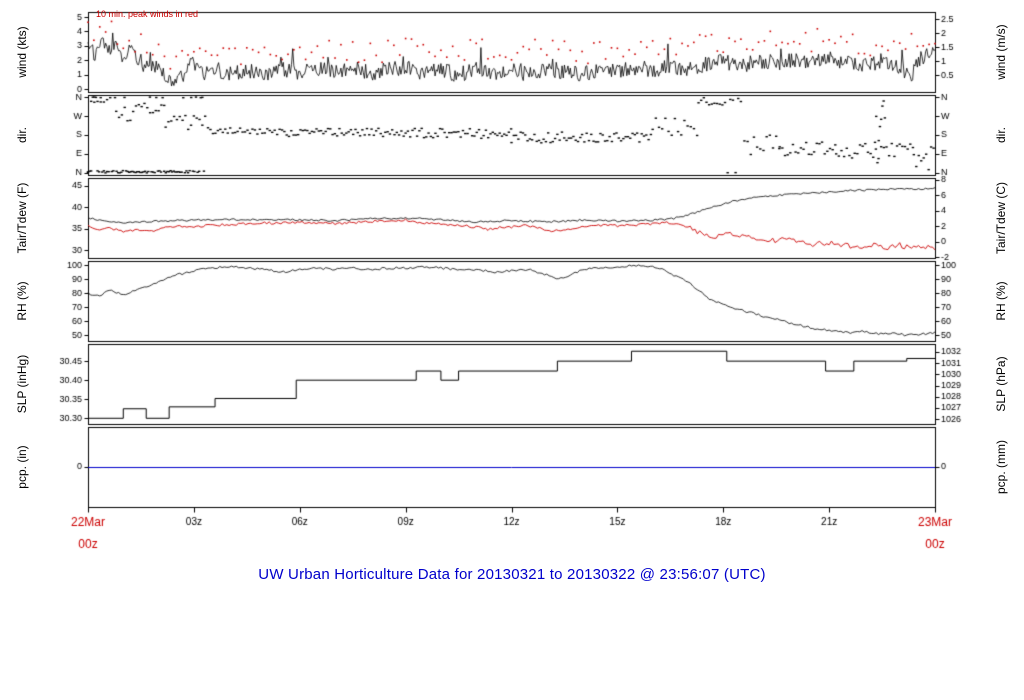 This screenshot has height=700, width=1024. Describe the element at coordinates (1001, 467) in the screenshot. I see `y-axis-label-right-pcp: pcp. (mm)` at that location.